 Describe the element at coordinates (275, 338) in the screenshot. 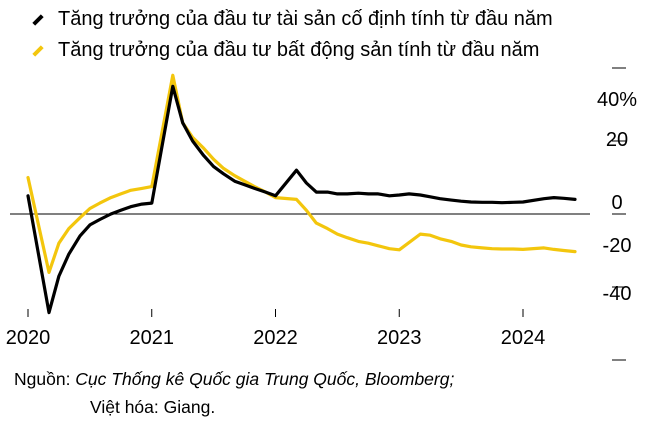

I see `x-tick-label-2022: 2022` at that location.